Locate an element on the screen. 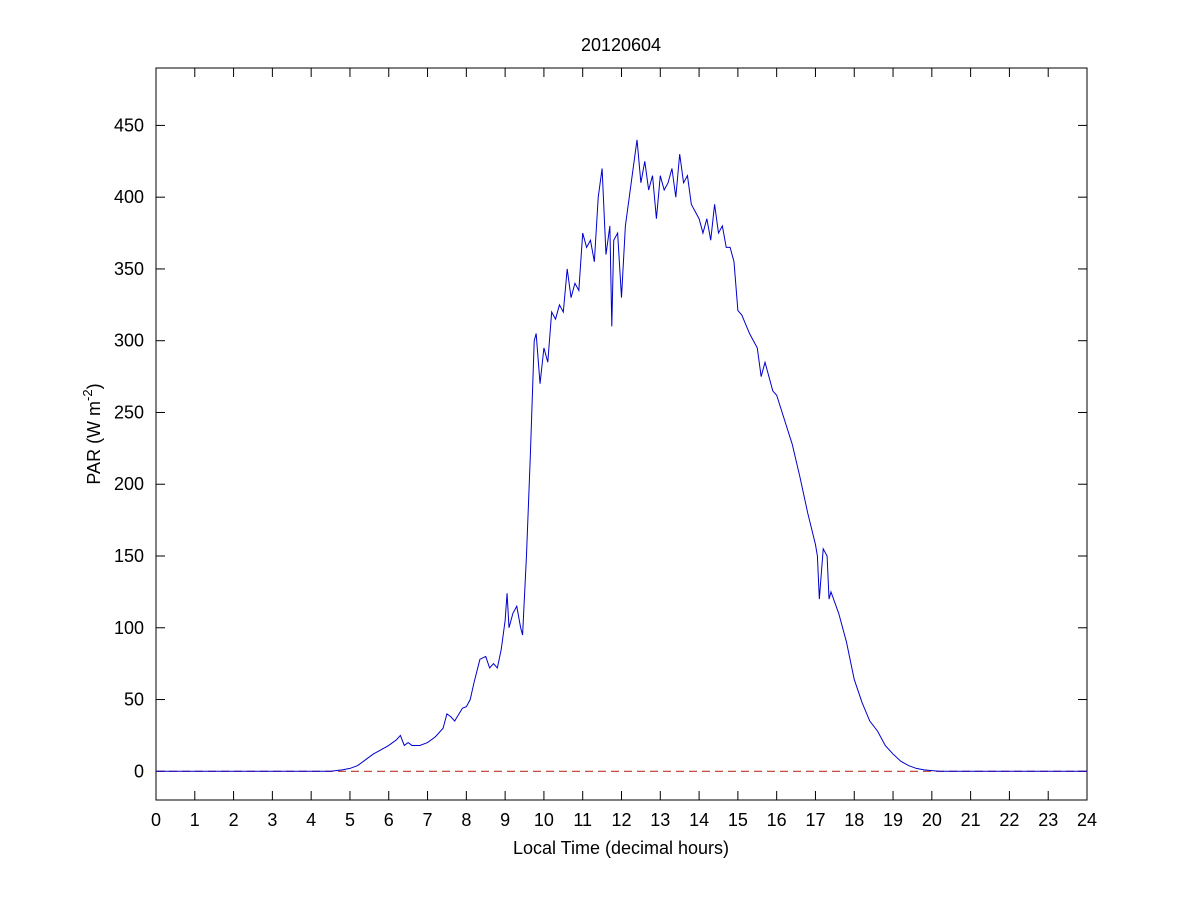 This screenshot has height=900, width=1201. x-tick-label: 0 is located at coordinates (156, 820).